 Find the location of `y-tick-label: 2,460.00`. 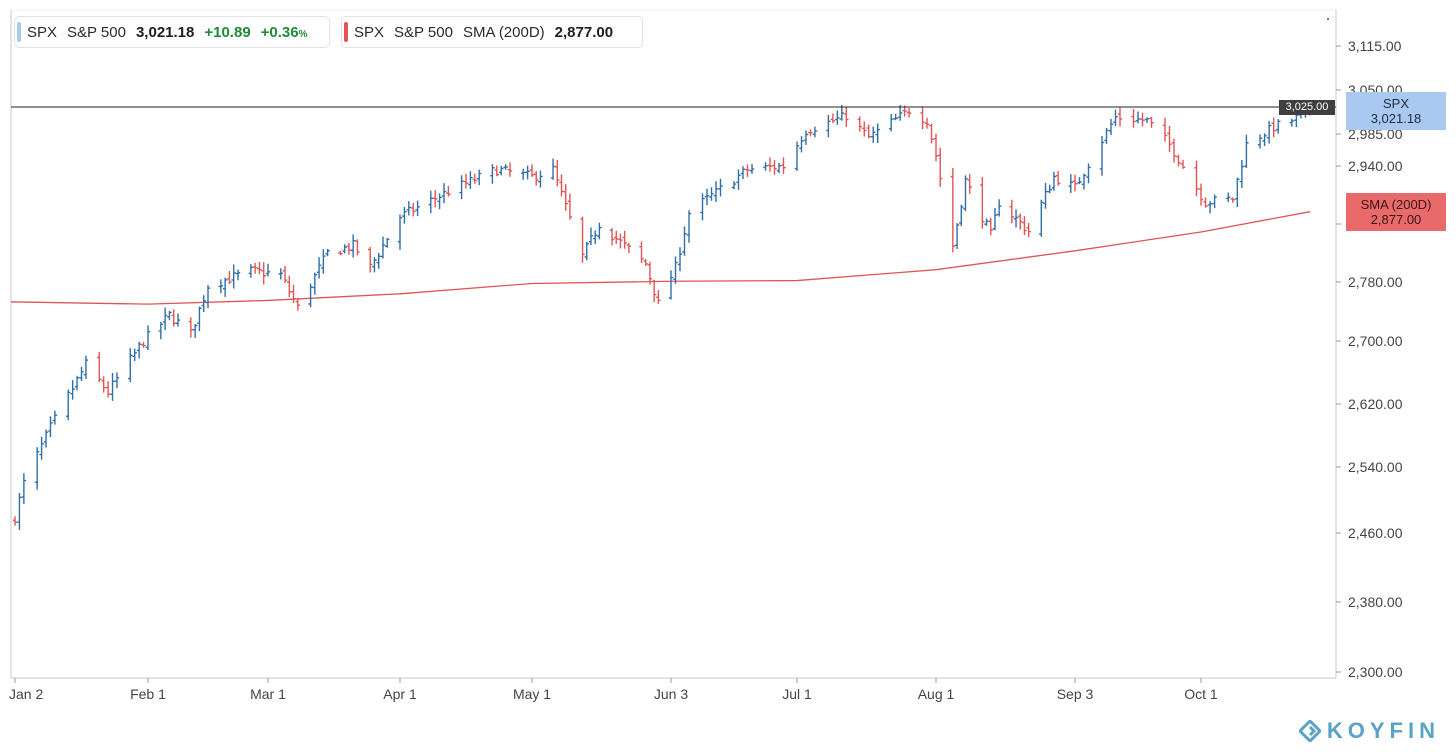

y-tick-label: 2,460.00 is located at coordinates (1375, 533).